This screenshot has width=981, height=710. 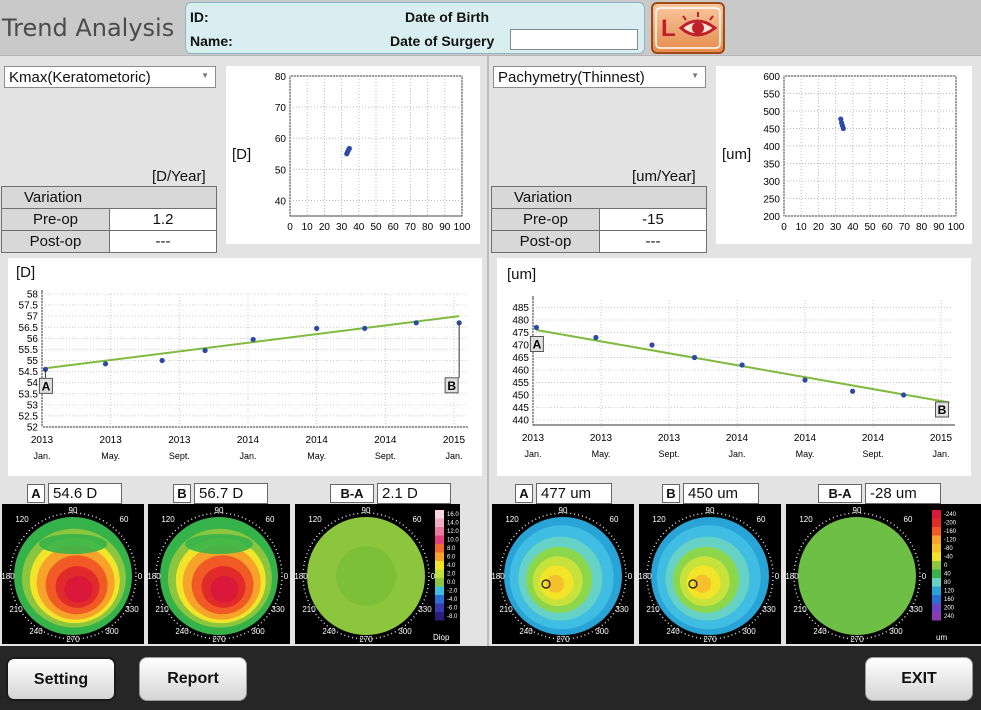 What do you see at coordinates (453, 456) in the screenshot?
I see `x-tick-month: Jan.` at bounding box center [453, 456].